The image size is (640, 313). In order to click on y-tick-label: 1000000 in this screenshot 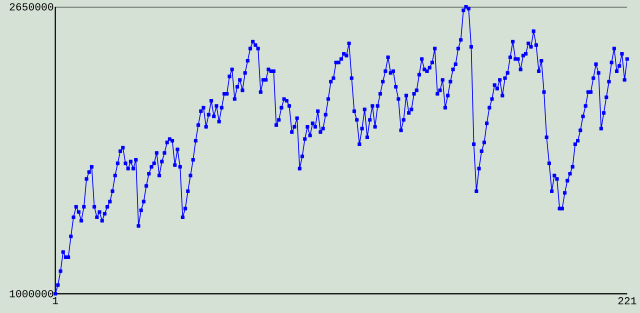, I will do `click(32, 294)`.